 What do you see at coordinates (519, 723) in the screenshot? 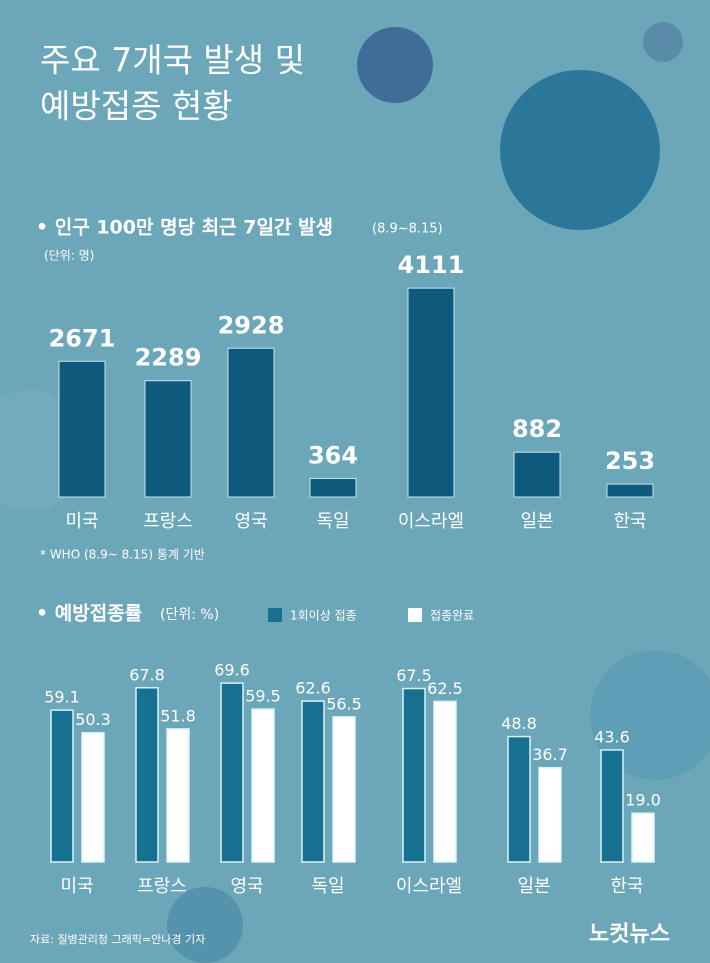
I see `value-label: 48.8` at bounding box center [519, 723].